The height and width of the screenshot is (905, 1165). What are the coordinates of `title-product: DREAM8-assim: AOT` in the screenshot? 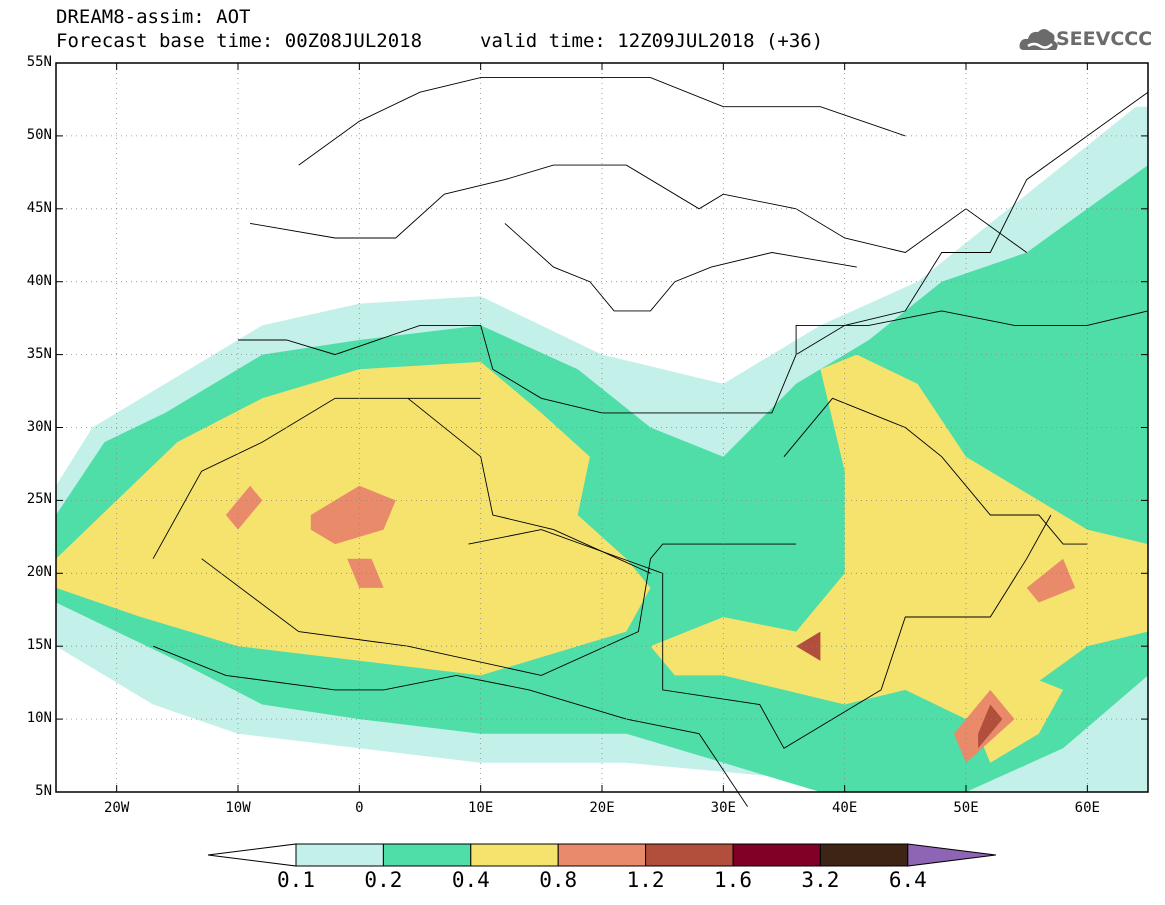 It's located at (153, 17).